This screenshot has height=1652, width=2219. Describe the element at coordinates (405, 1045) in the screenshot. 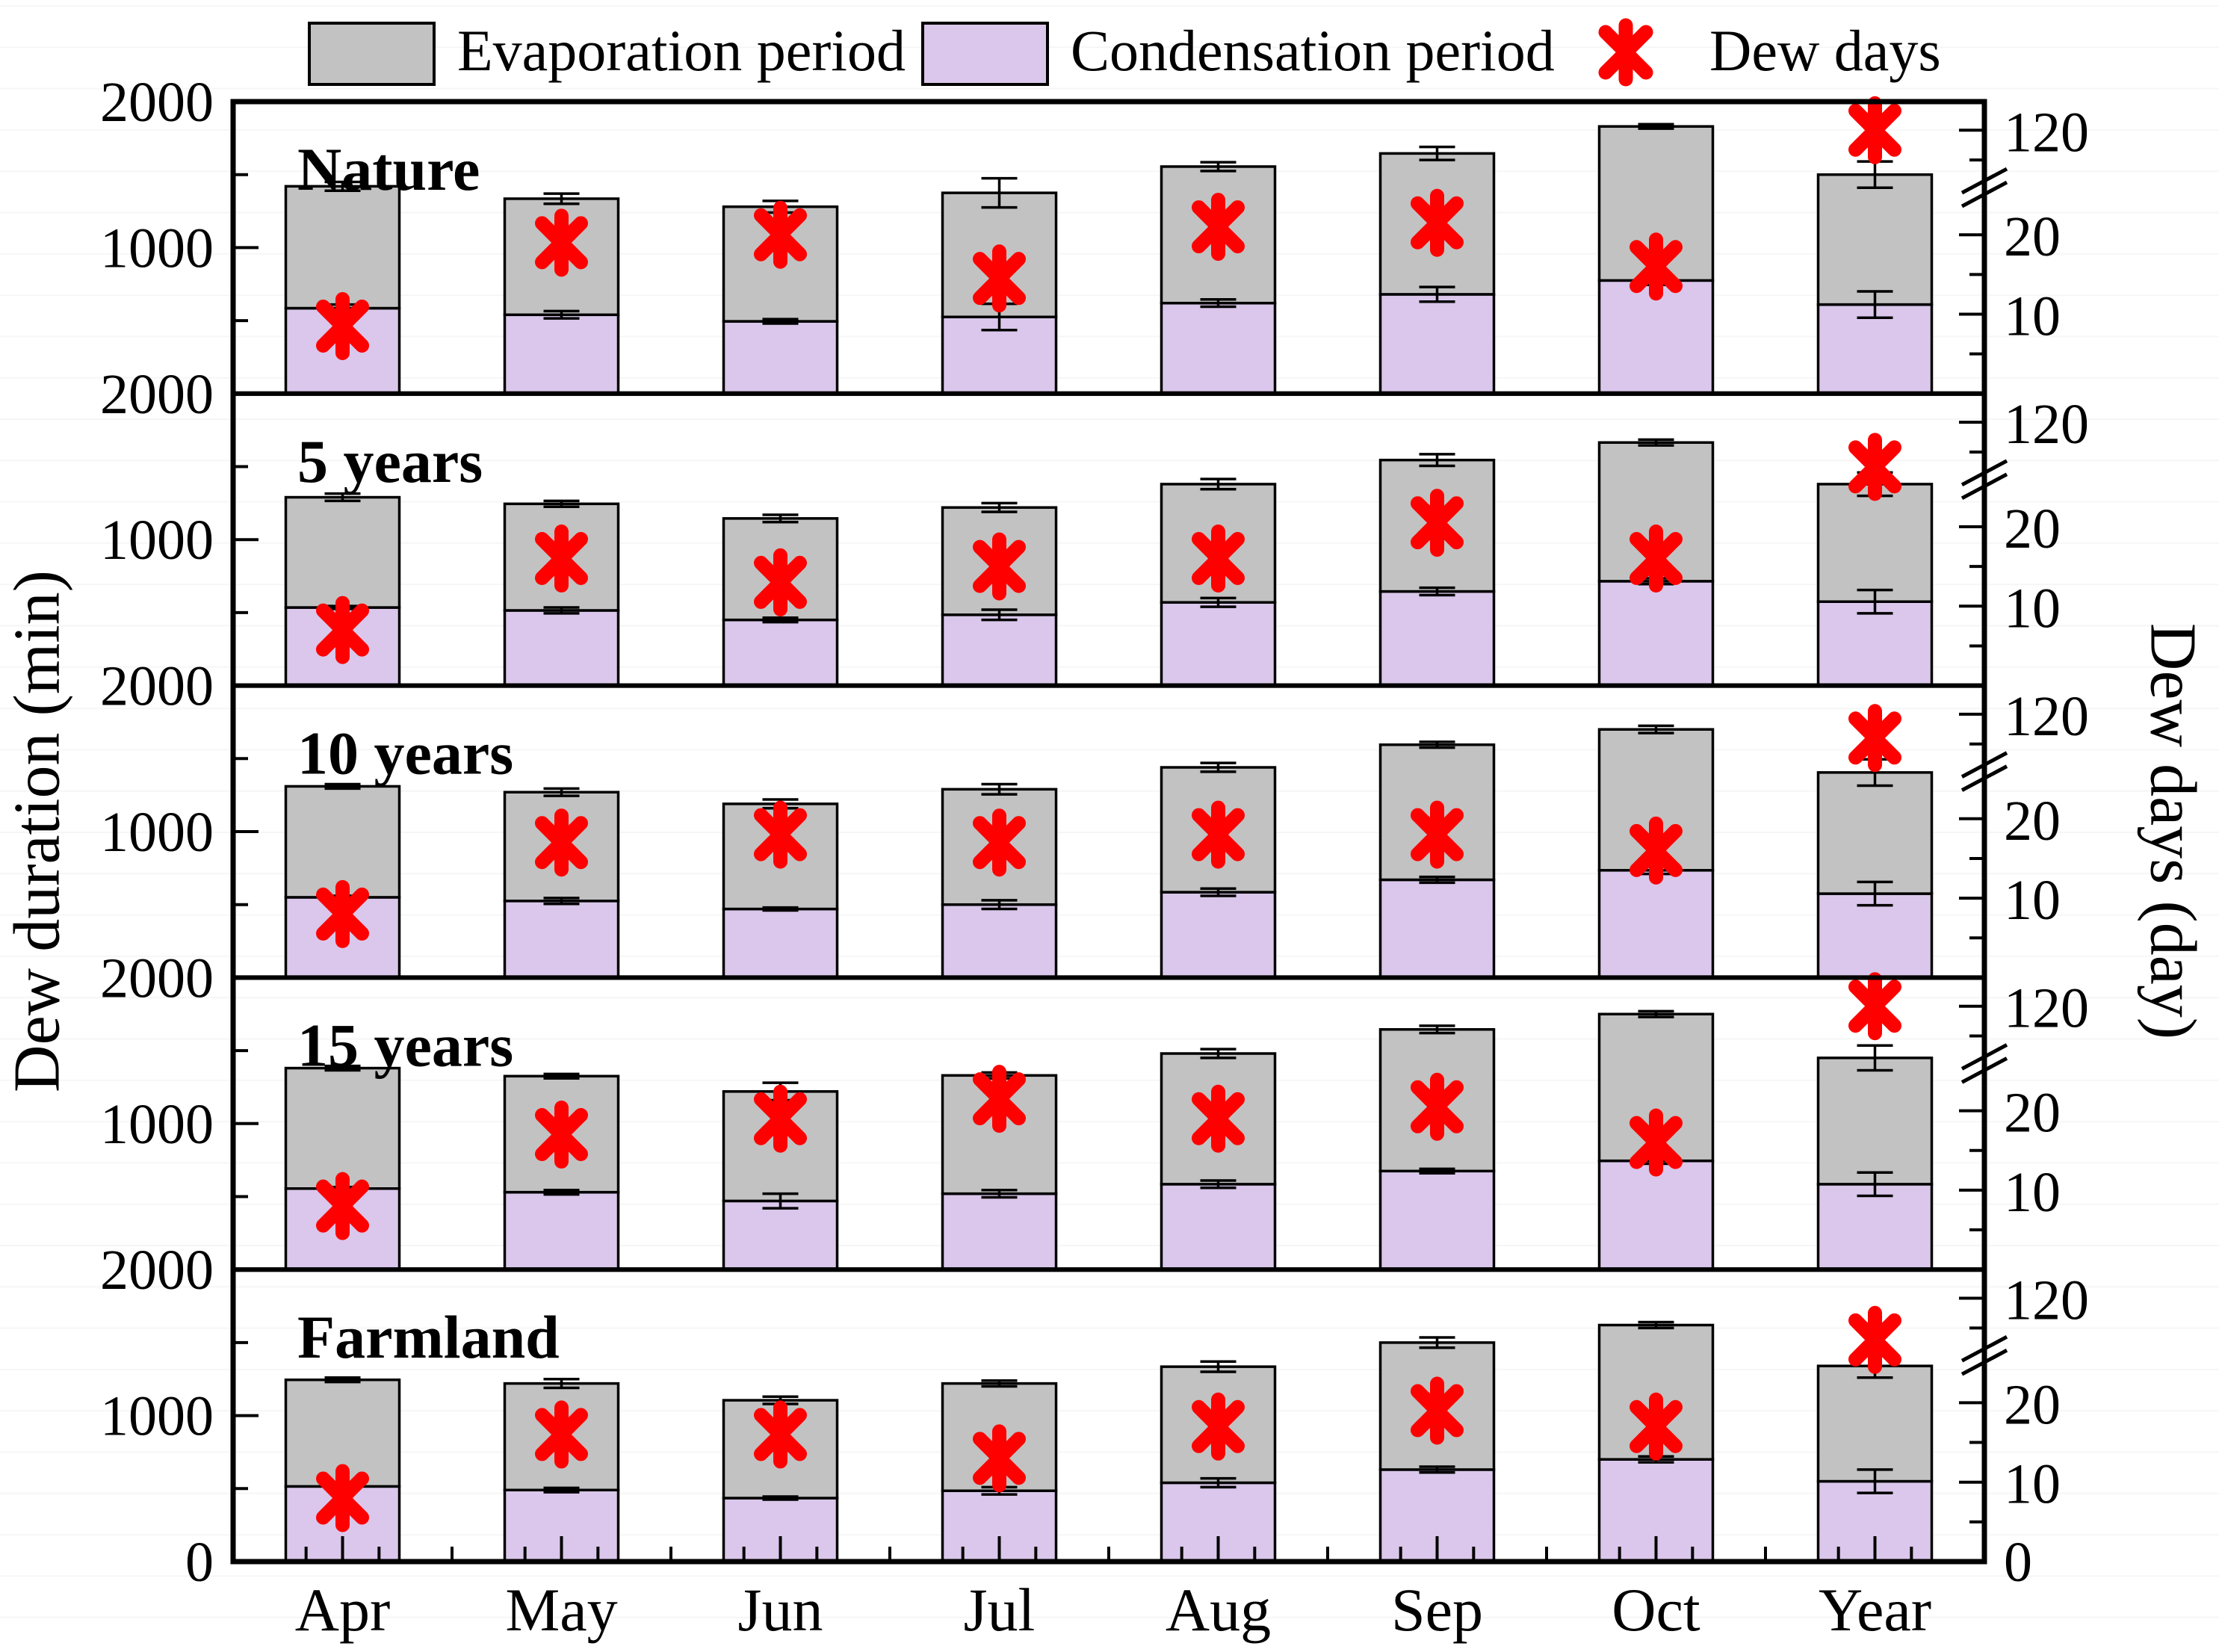

I see `panel-title: 15 years` at that location.